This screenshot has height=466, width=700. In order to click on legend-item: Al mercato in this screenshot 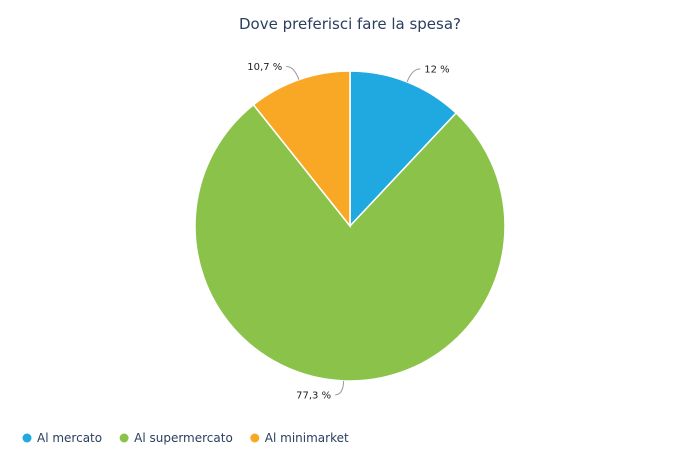, I will do `click(62, 438)`.